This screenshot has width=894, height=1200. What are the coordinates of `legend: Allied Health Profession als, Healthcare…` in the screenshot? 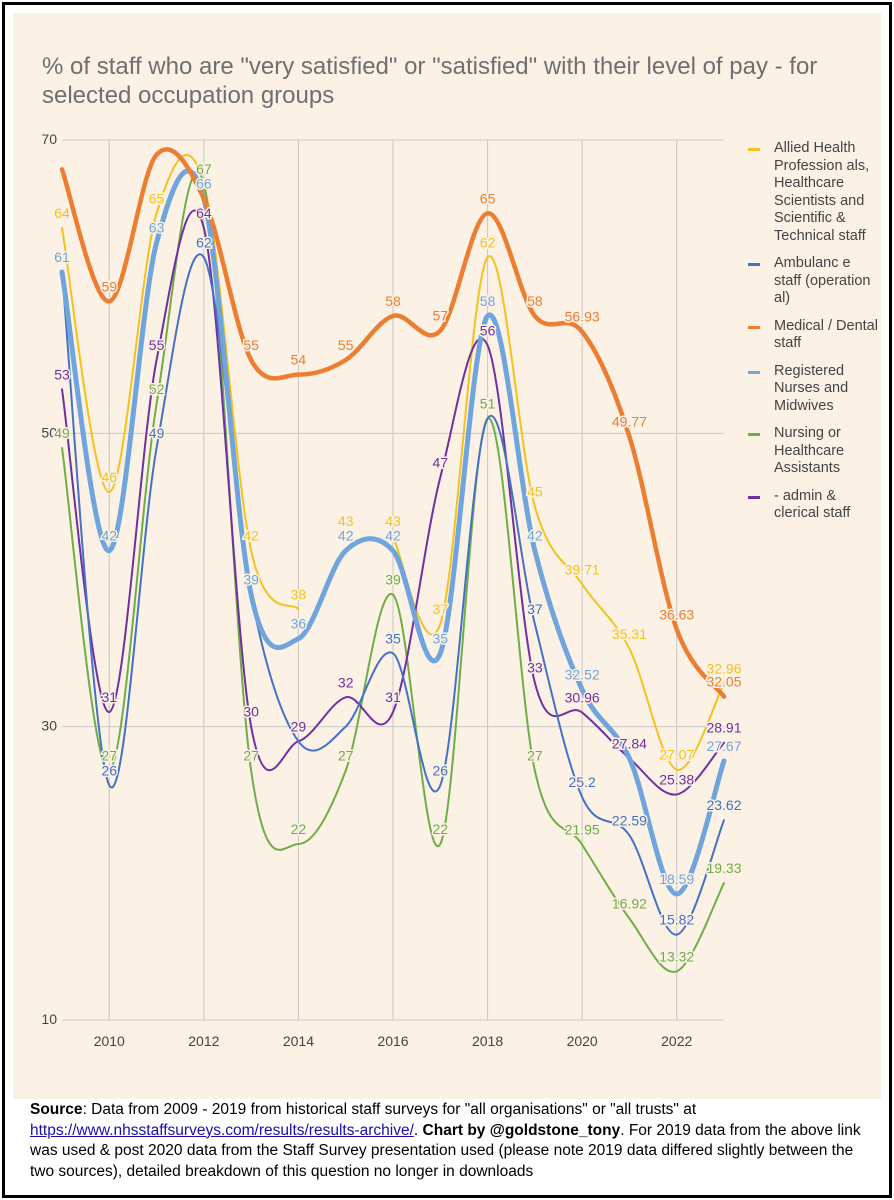 It's located at (813, 336).